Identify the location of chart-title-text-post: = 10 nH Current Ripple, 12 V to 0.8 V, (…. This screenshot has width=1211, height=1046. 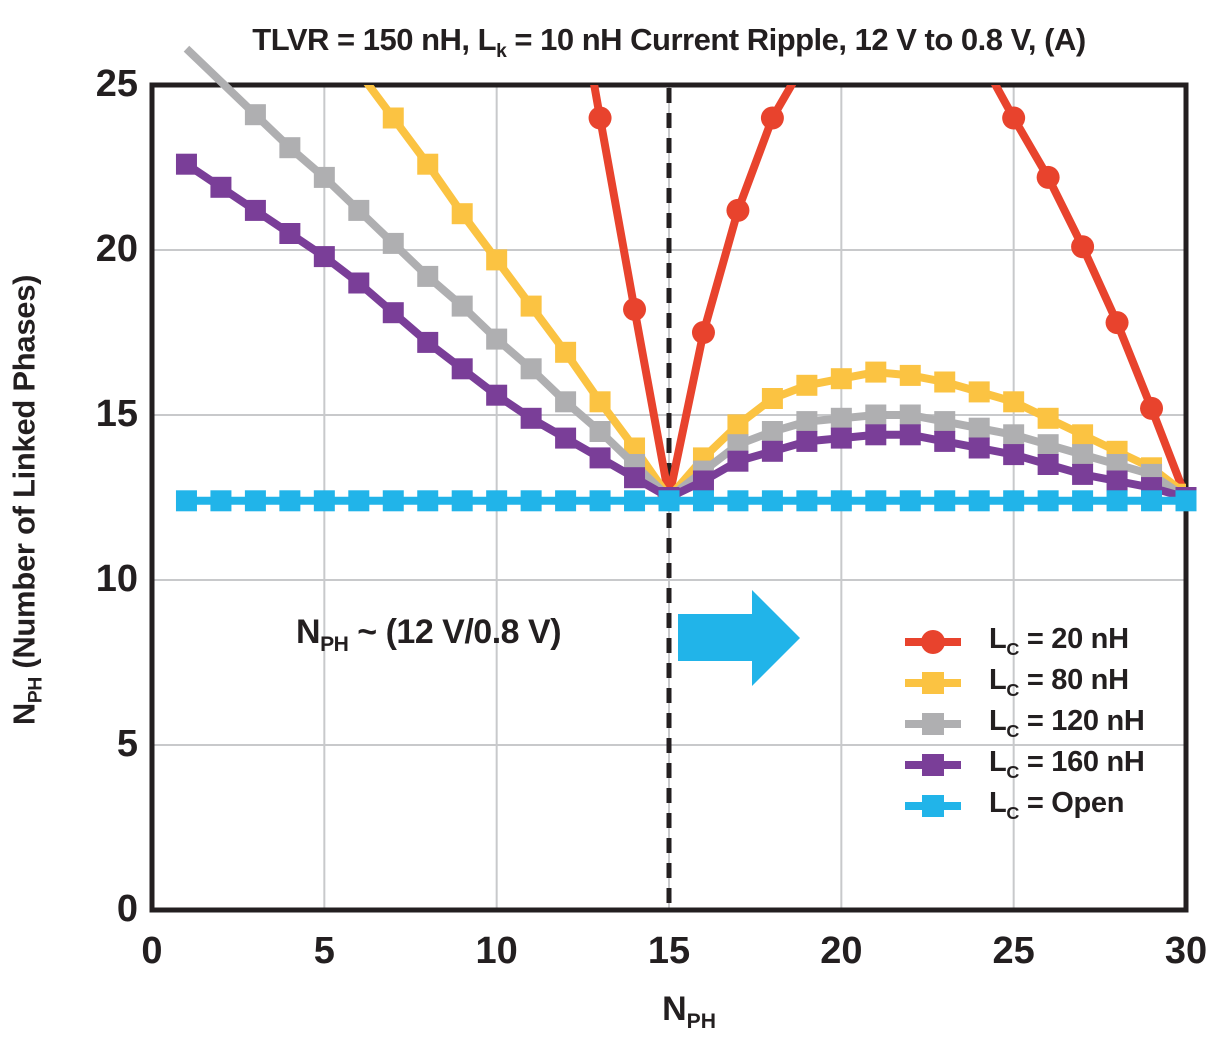
(796, 39).